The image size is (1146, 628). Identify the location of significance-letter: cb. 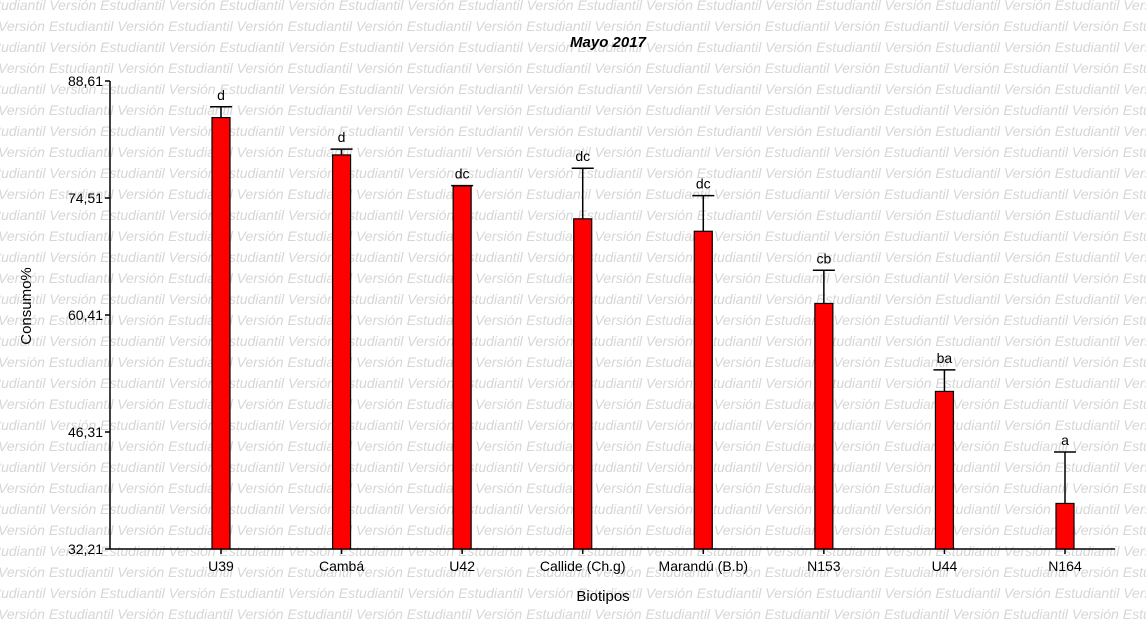
(823, 258).